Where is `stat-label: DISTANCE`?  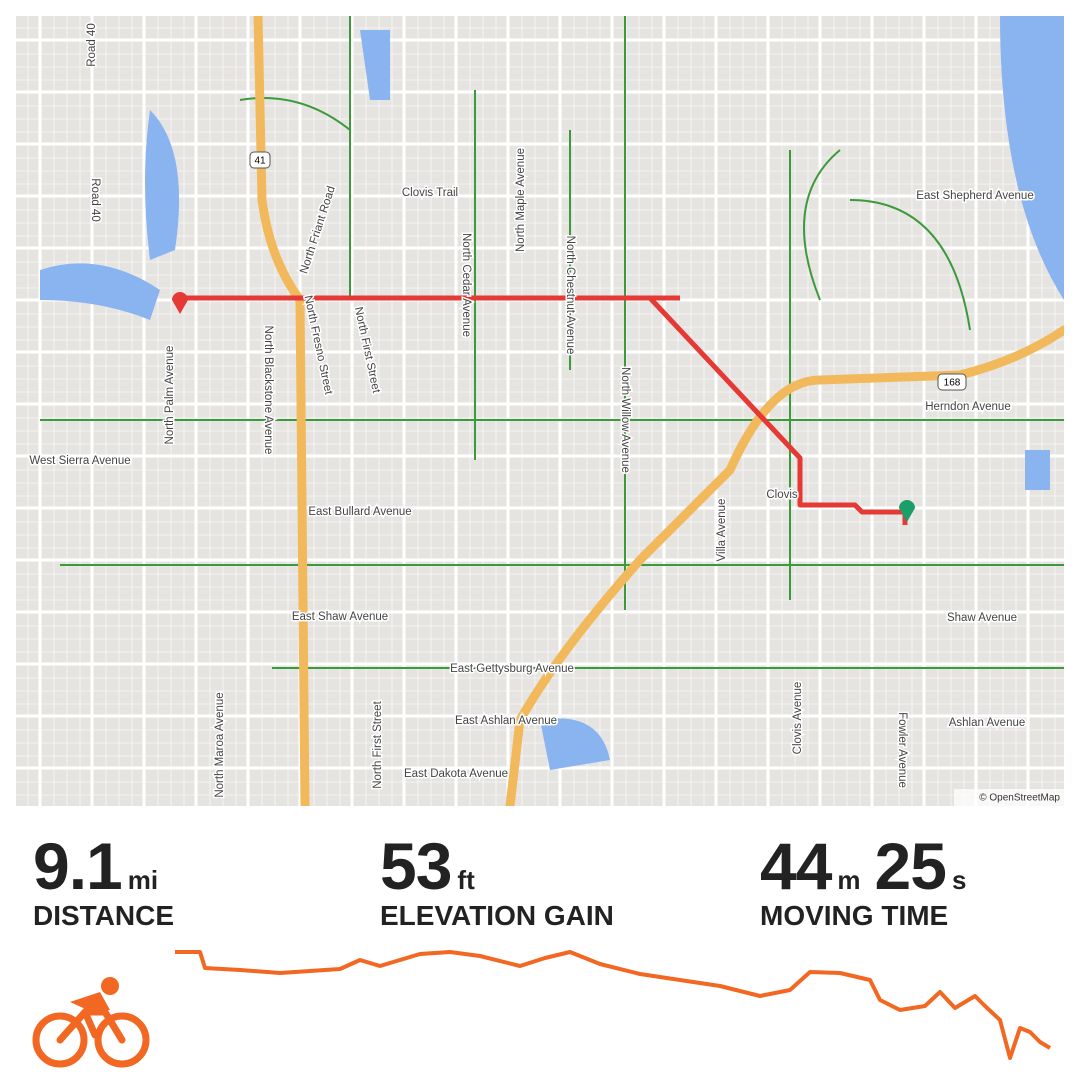 stat-label: DISTANCE is located at coordinates (104, 915).